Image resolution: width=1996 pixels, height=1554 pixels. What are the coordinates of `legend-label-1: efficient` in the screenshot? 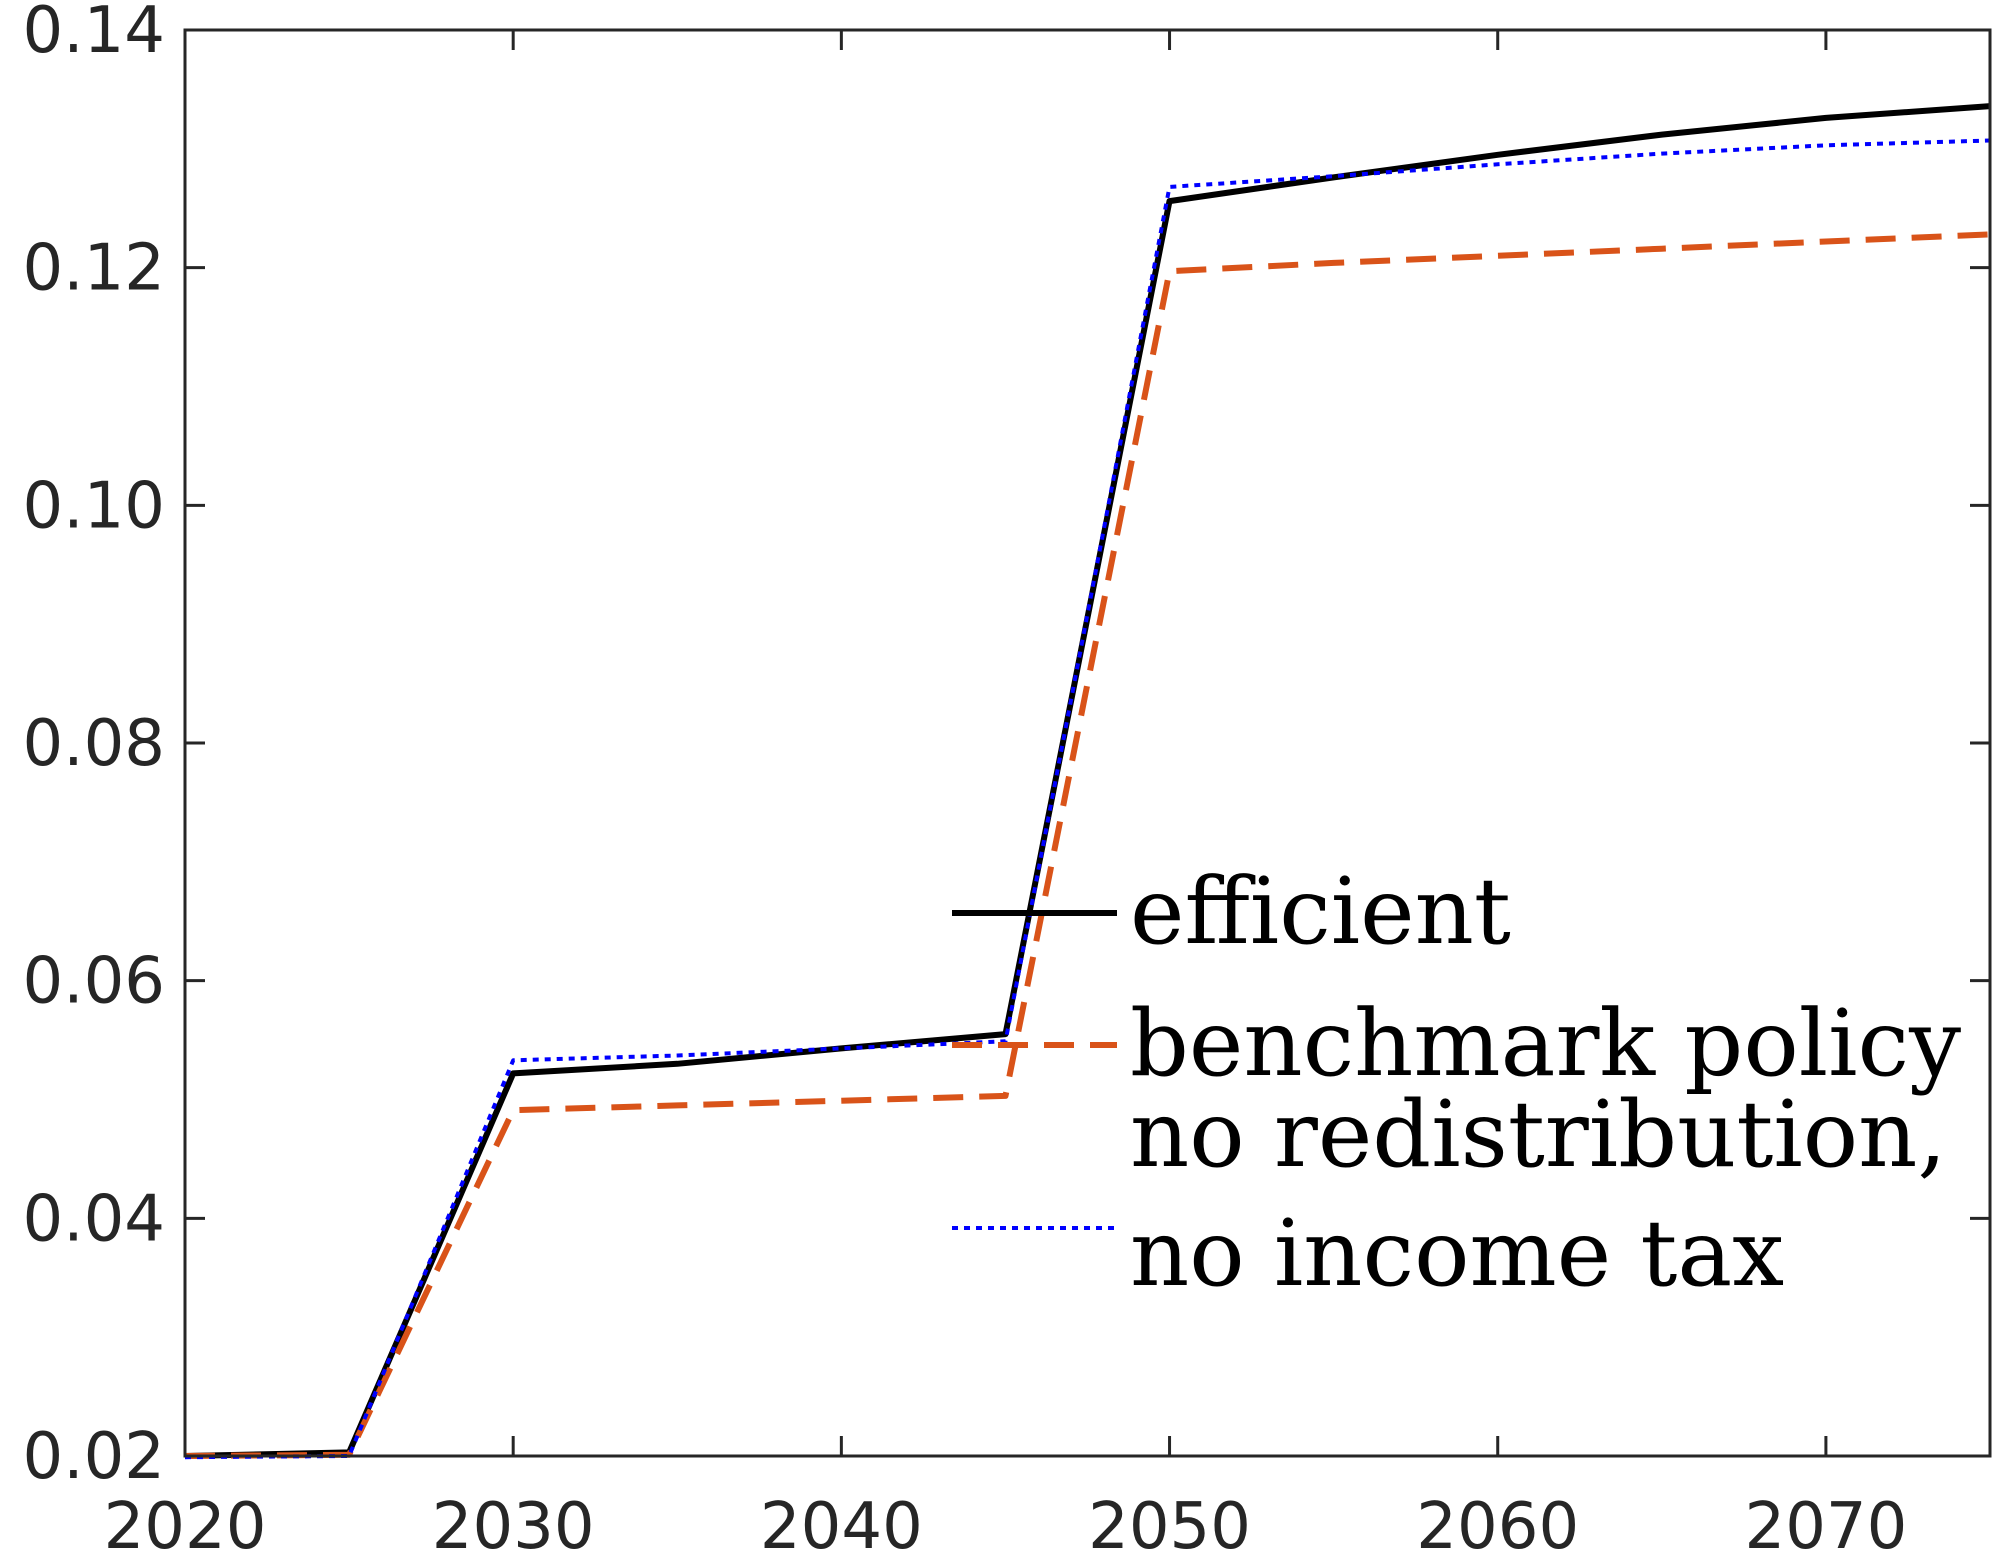 It's located at (1320, 911).